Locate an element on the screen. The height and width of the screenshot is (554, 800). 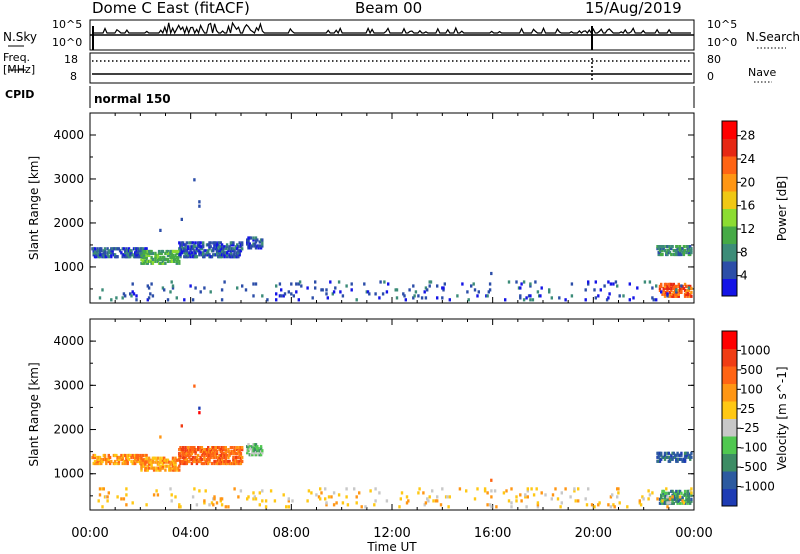
freq-left-tick-low: 8 is located at coordinates (73, 76).